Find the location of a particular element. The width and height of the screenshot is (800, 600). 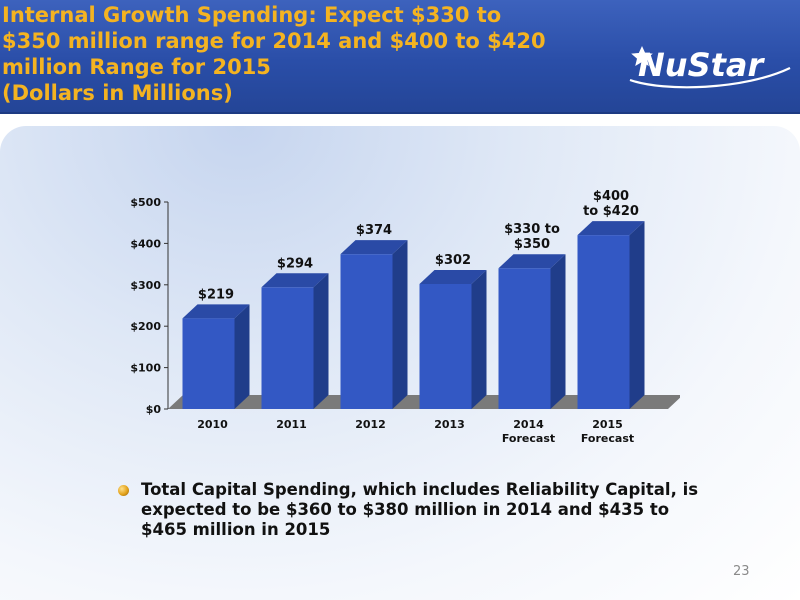

logo-swoosh is located at coordinates (710, 78).